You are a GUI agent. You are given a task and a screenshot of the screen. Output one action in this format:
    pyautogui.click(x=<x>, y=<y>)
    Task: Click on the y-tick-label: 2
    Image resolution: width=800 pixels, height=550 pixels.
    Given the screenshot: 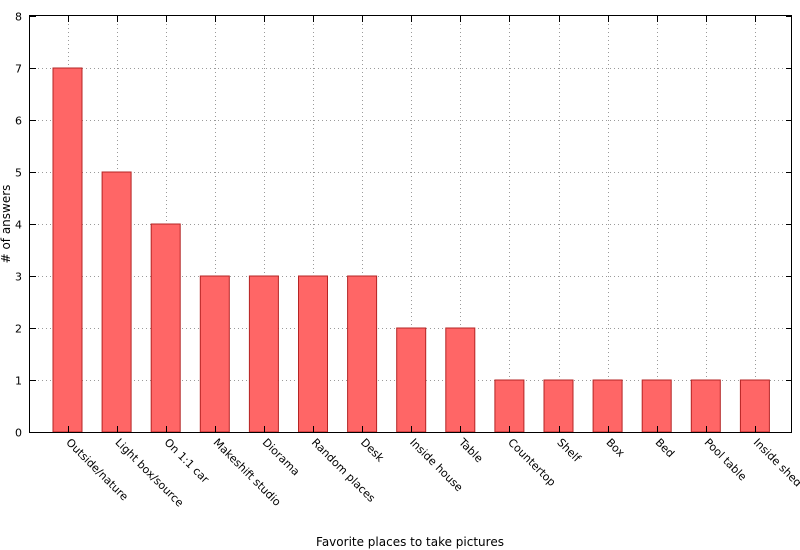 What is the action you would take?
    pyautogui.click(x=18, y=329)
    